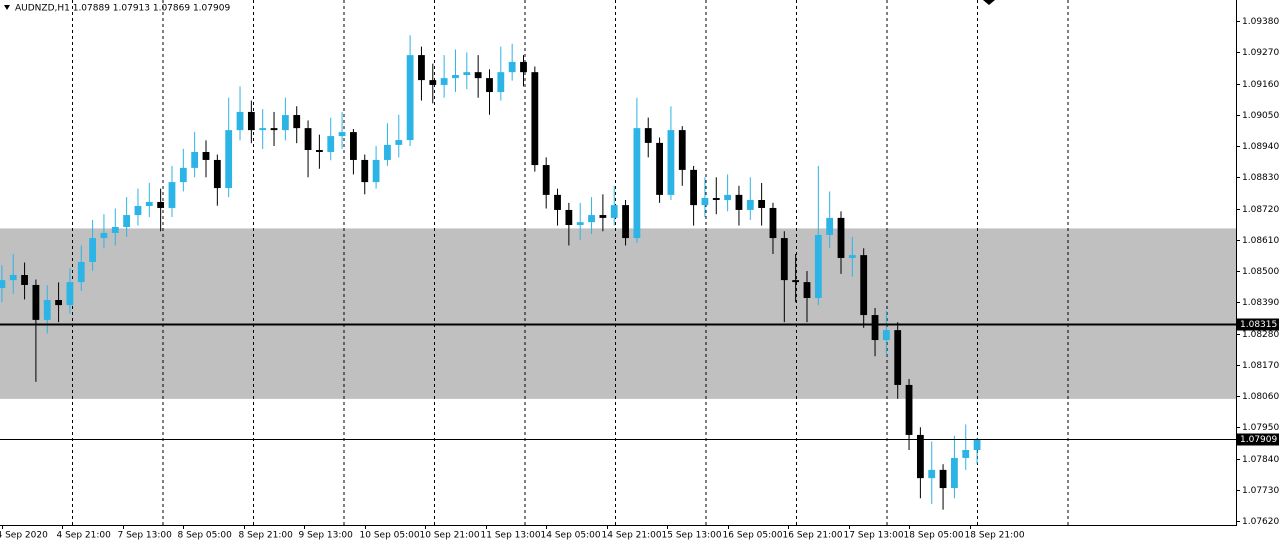 The height and width of the screenshot is (544, 1280). What do you see at coordinates (1260, 335) in the screenshot?
I see `y-tick-label: 1.08280` at bounding box center [1260, 335].